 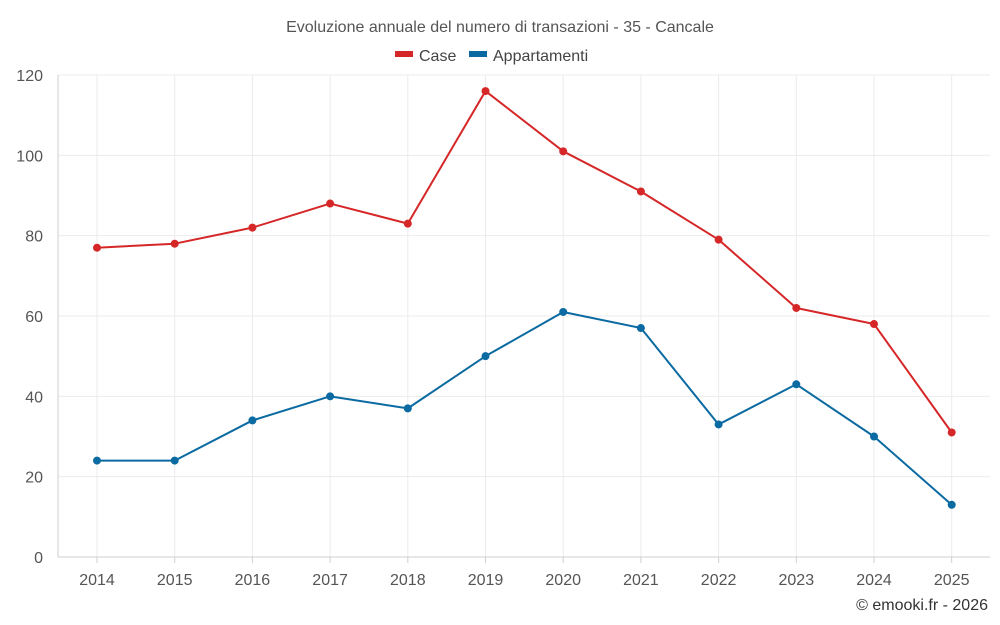 What do you see at coordinates (952, 580) in the screenshot?
I see `x-tick-label: 2025` at bounding box center [952, 580].